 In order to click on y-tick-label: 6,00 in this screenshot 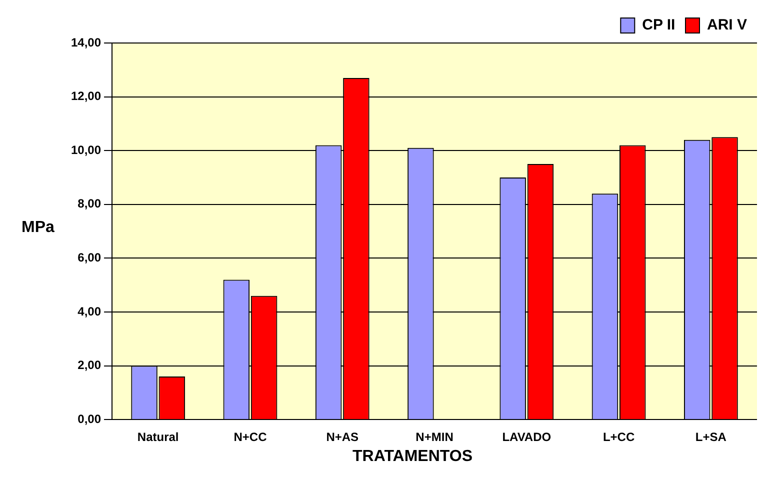, I will do `click(90, 257)`.